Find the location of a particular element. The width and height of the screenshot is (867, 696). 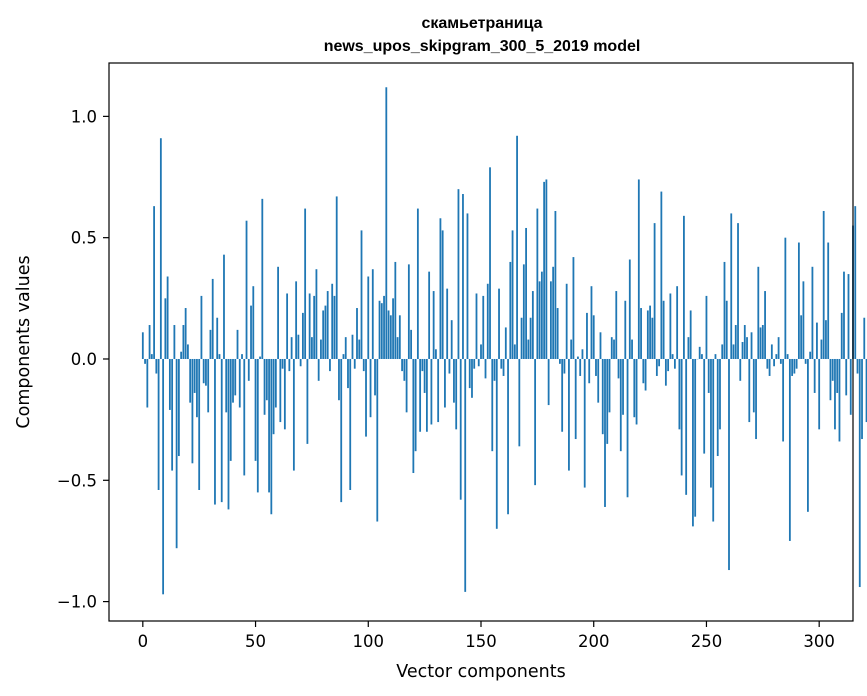

y-axis-label: Components values is located at coordinates (24, 341).